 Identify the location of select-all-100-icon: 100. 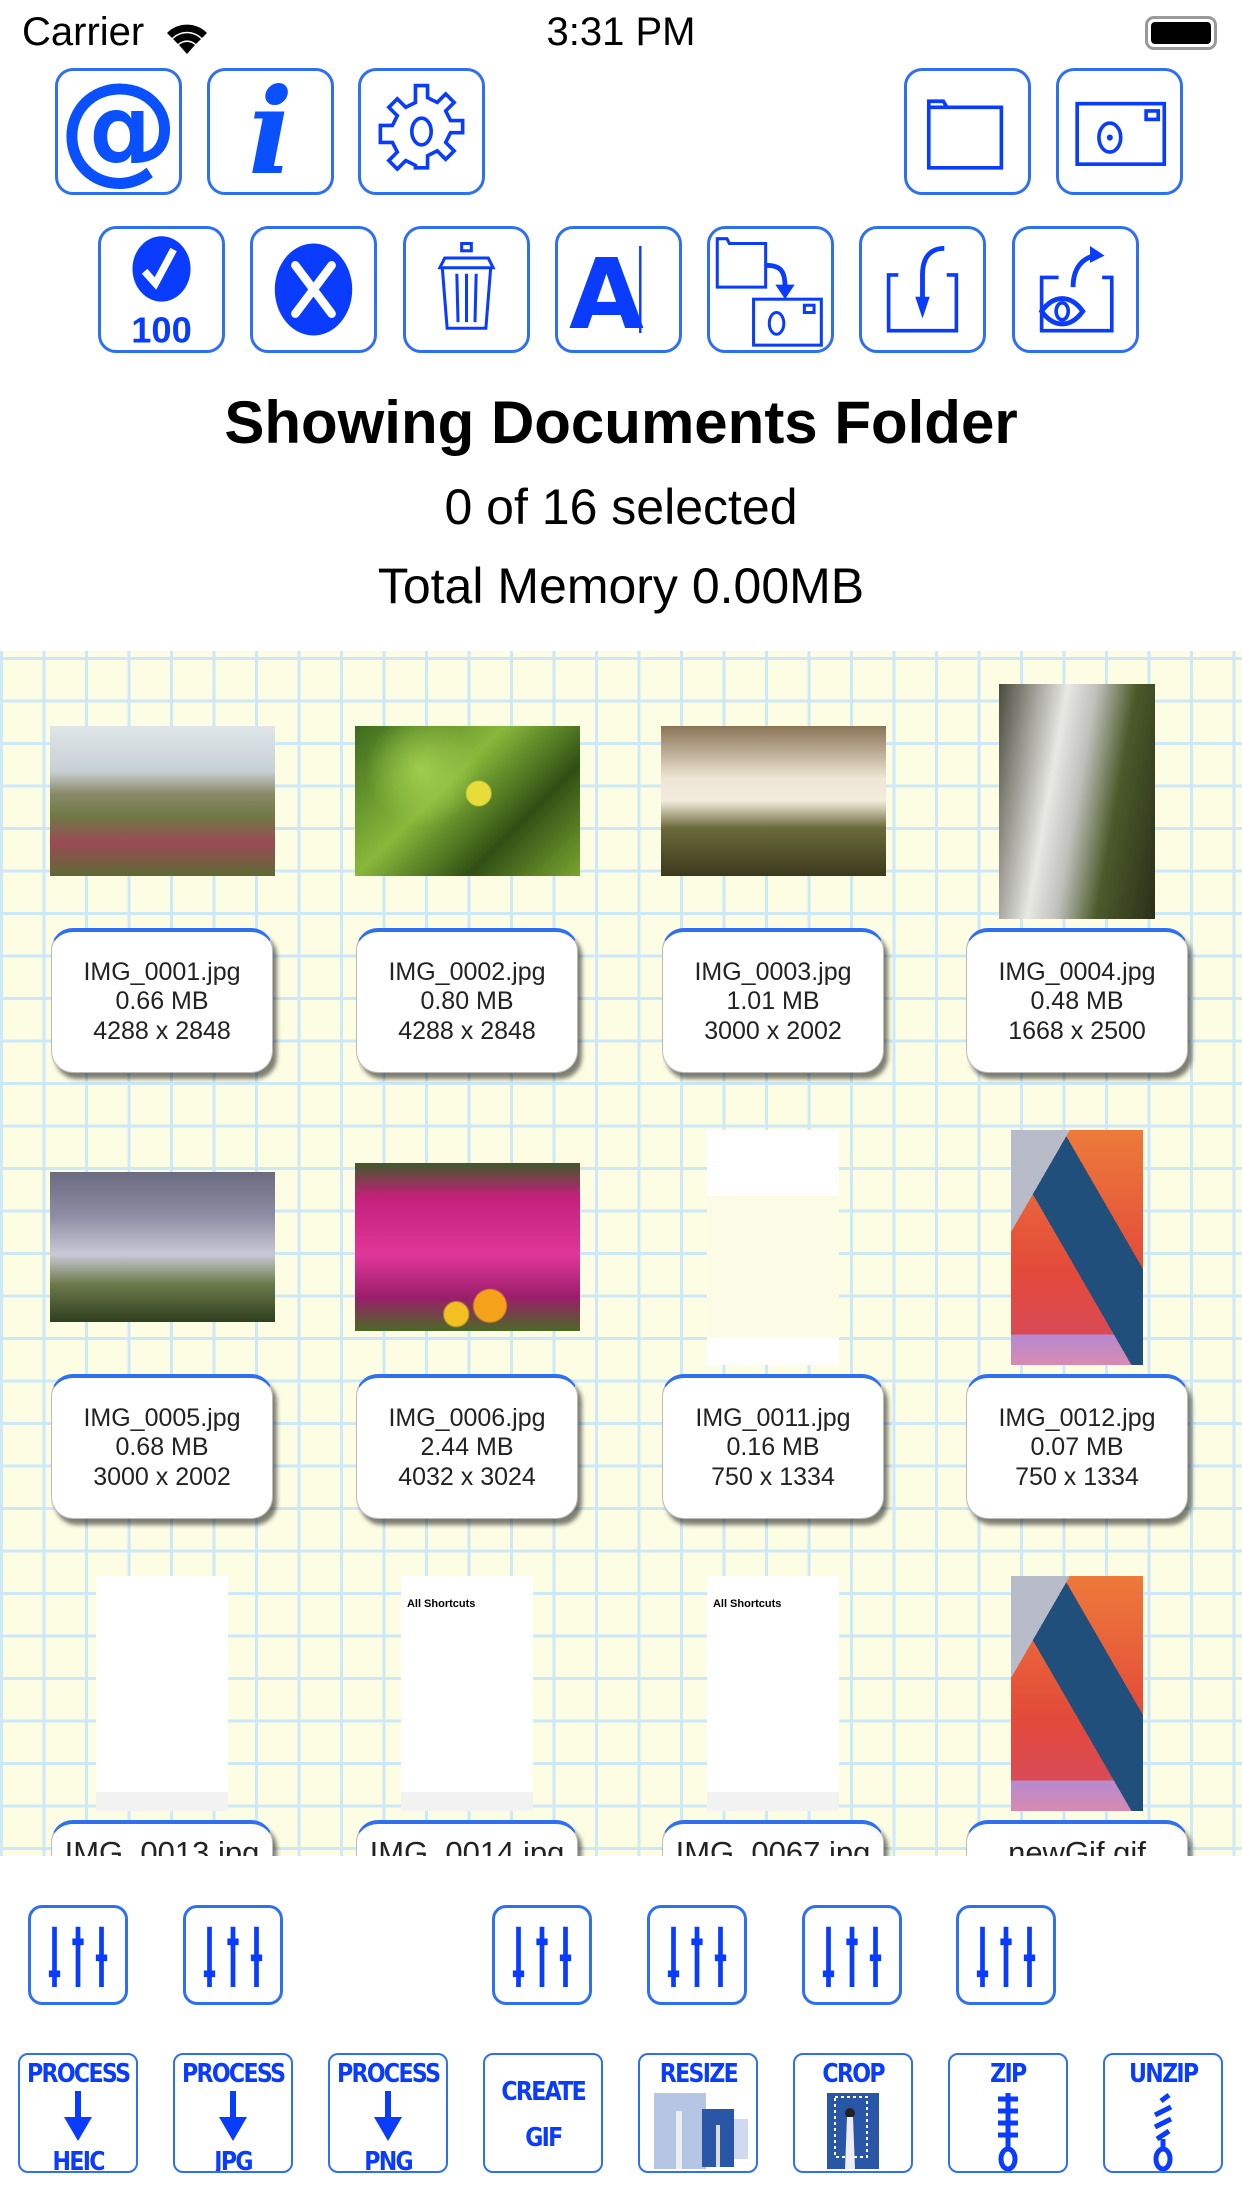
(161, 293).